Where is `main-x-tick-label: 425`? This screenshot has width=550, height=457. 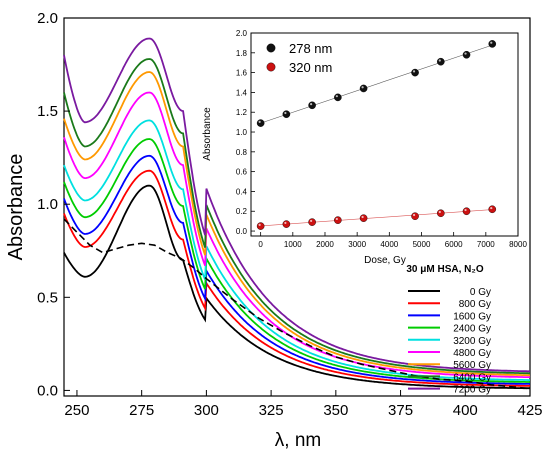
main-x-tick-label: 425 is located at coordinates (529, 410).